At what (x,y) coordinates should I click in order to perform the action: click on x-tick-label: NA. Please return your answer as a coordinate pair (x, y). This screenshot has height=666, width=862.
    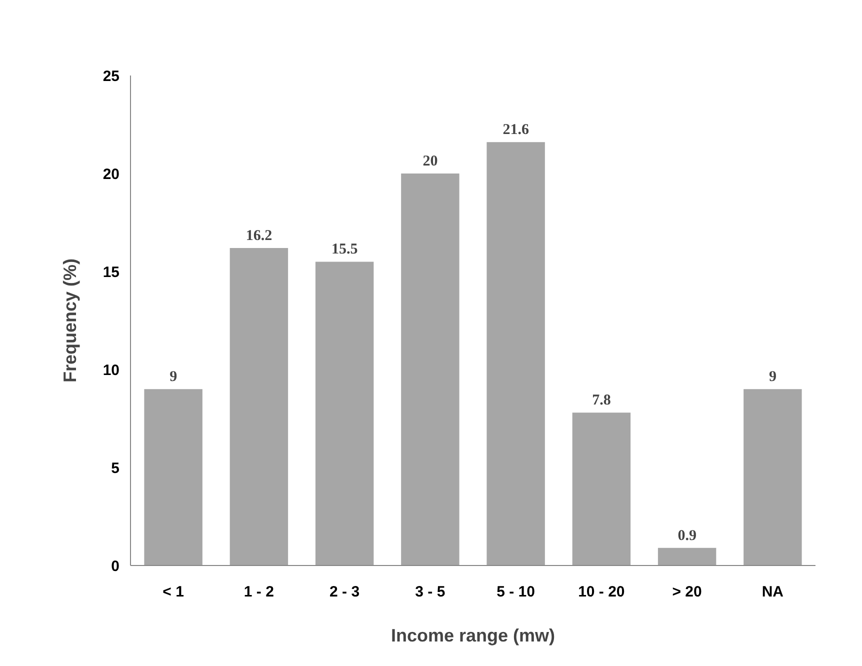
    Looking at the image, I should click on (773, 592).